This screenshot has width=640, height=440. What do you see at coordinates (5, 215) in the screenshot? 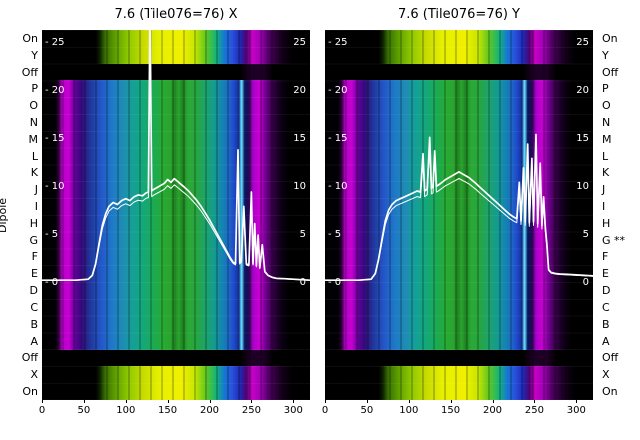
I see `y-axis-label-text: Dipole` at bounding box center [5, 215].